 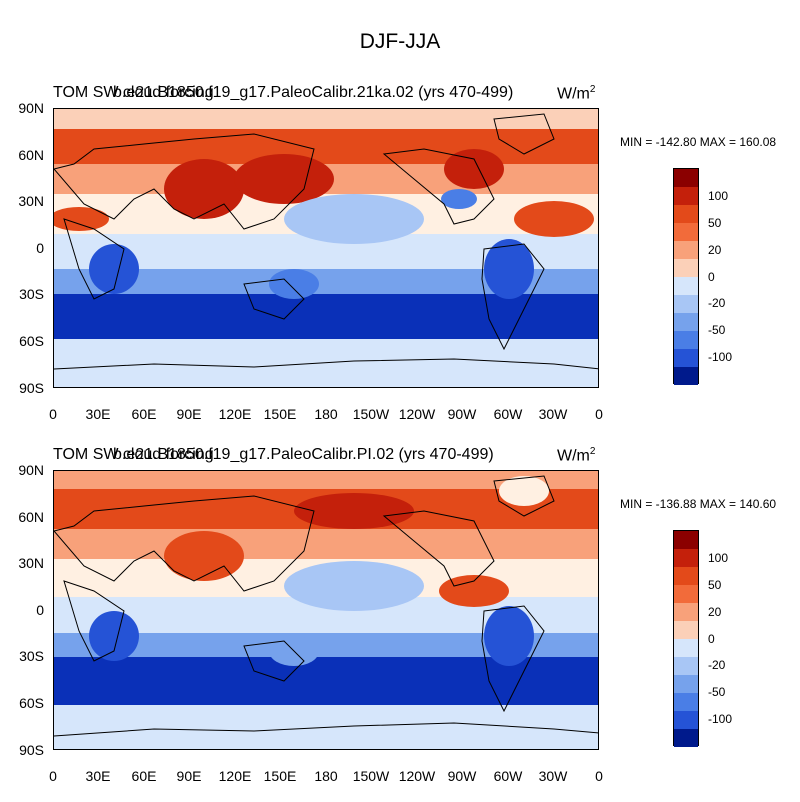 I want to click on min-max-label: MIN = -136.88 MAX = 140.60, so click(x=698, y=504).